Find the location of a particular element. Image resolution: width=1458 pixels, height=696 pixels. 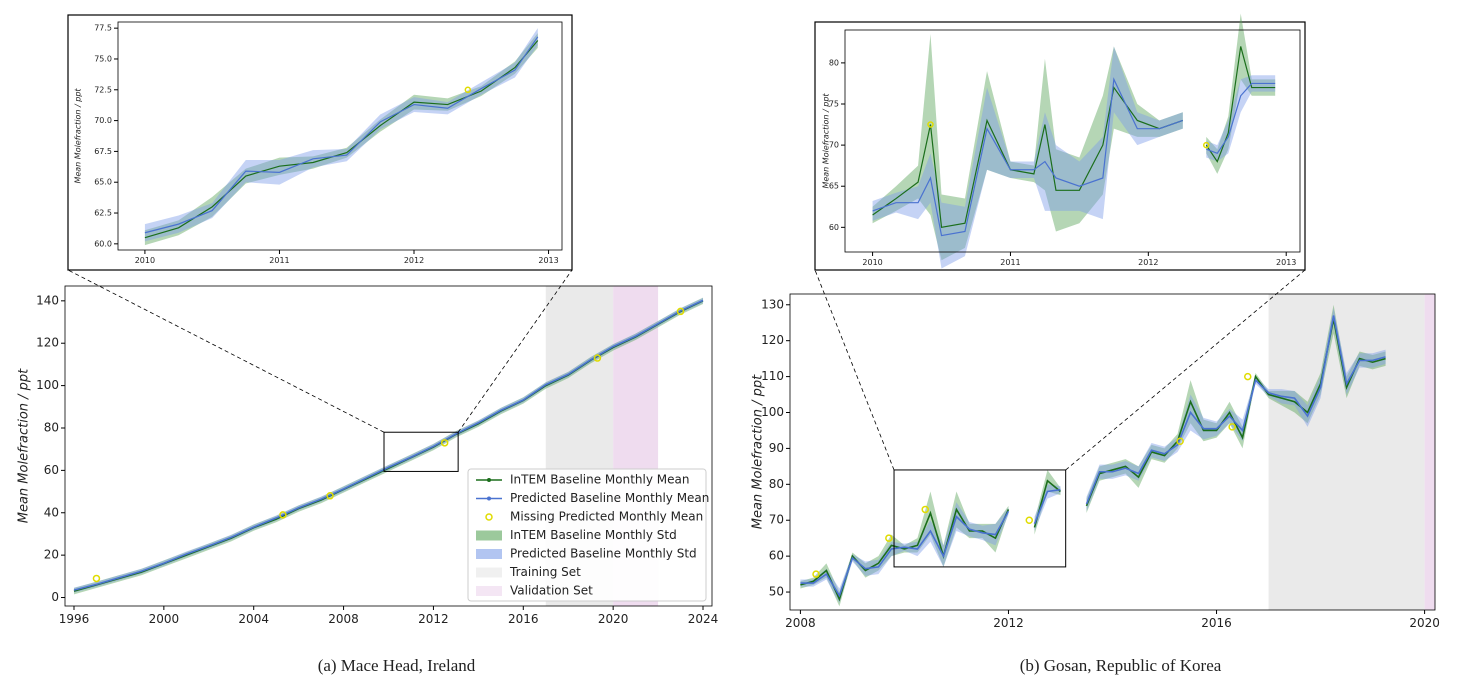

y-tick-label: 75.0 is located at coordinates (103, 58).